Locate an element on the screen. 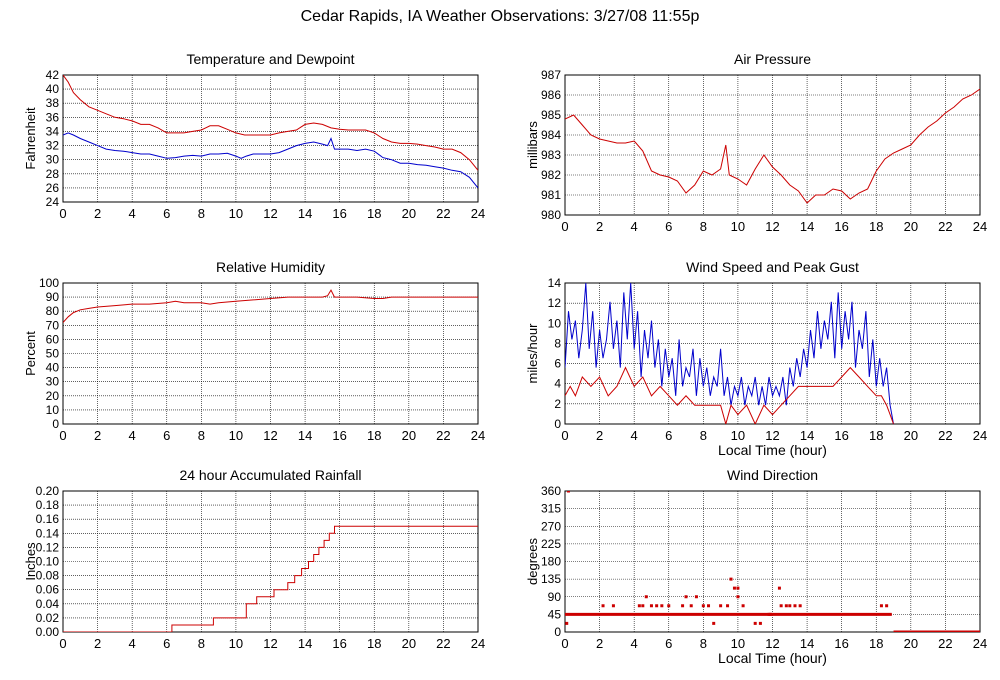 The width and height of the screenshot is (1000, 680). x-tick-label: 6 is located at coordinates (166, 643).